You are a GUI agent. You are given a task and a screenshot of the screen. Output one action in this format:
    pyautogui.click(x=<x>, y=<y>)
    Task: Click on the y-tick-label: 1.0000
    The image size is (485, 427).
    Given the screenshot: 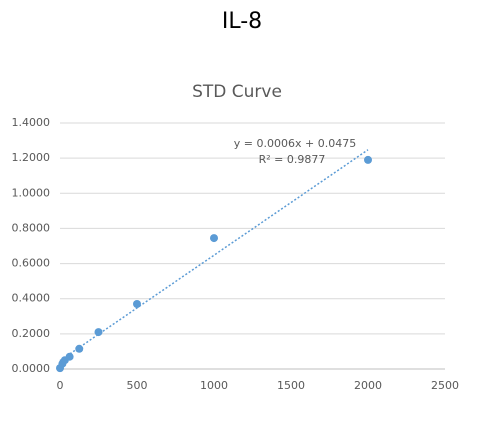 What is the action you would take?
    pyautogui.click(x=31, y=192)
    